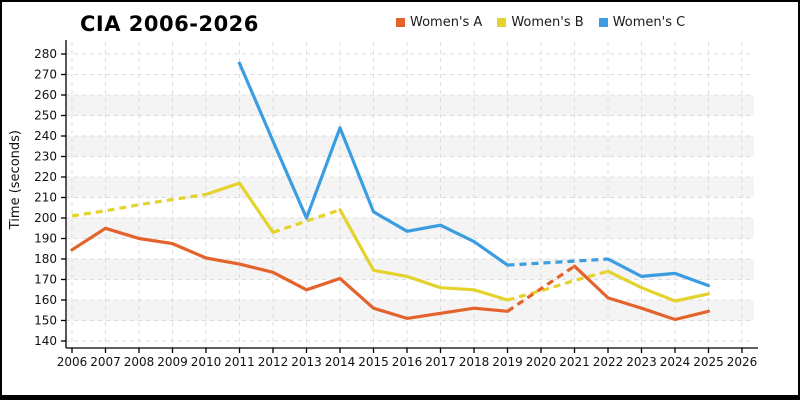 The image size is (800, 400). What do you see at coordinates (45, 259) in the screenshot?
I see `svg-text: 180` at bounding box center [45, 259].